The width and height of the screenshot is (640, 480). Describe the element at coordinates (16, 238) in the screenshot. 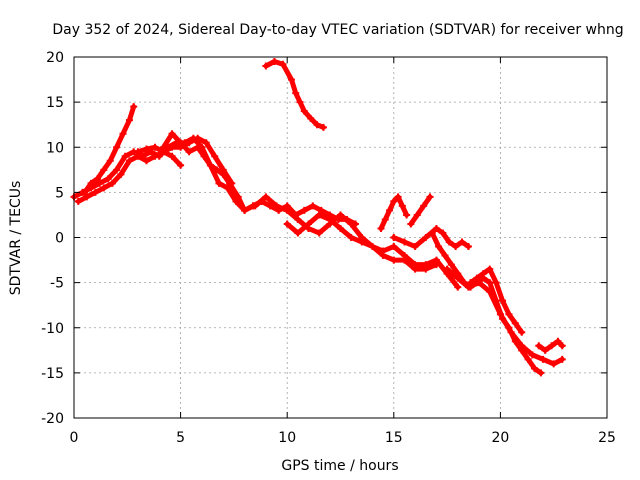

I see `y-axis-label: SDTVAR / TECUs` at that location.